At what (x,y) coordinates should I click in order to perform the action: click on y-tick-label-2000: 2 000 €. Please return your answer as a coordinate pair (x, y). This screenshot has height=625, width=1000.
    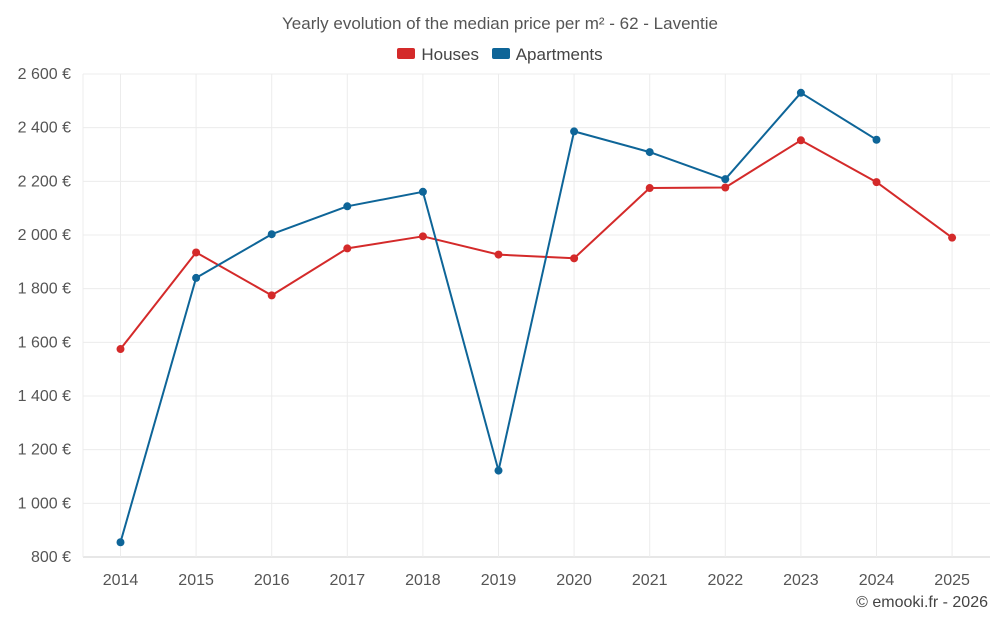
    Looking at the image, I should click on (44, 235).